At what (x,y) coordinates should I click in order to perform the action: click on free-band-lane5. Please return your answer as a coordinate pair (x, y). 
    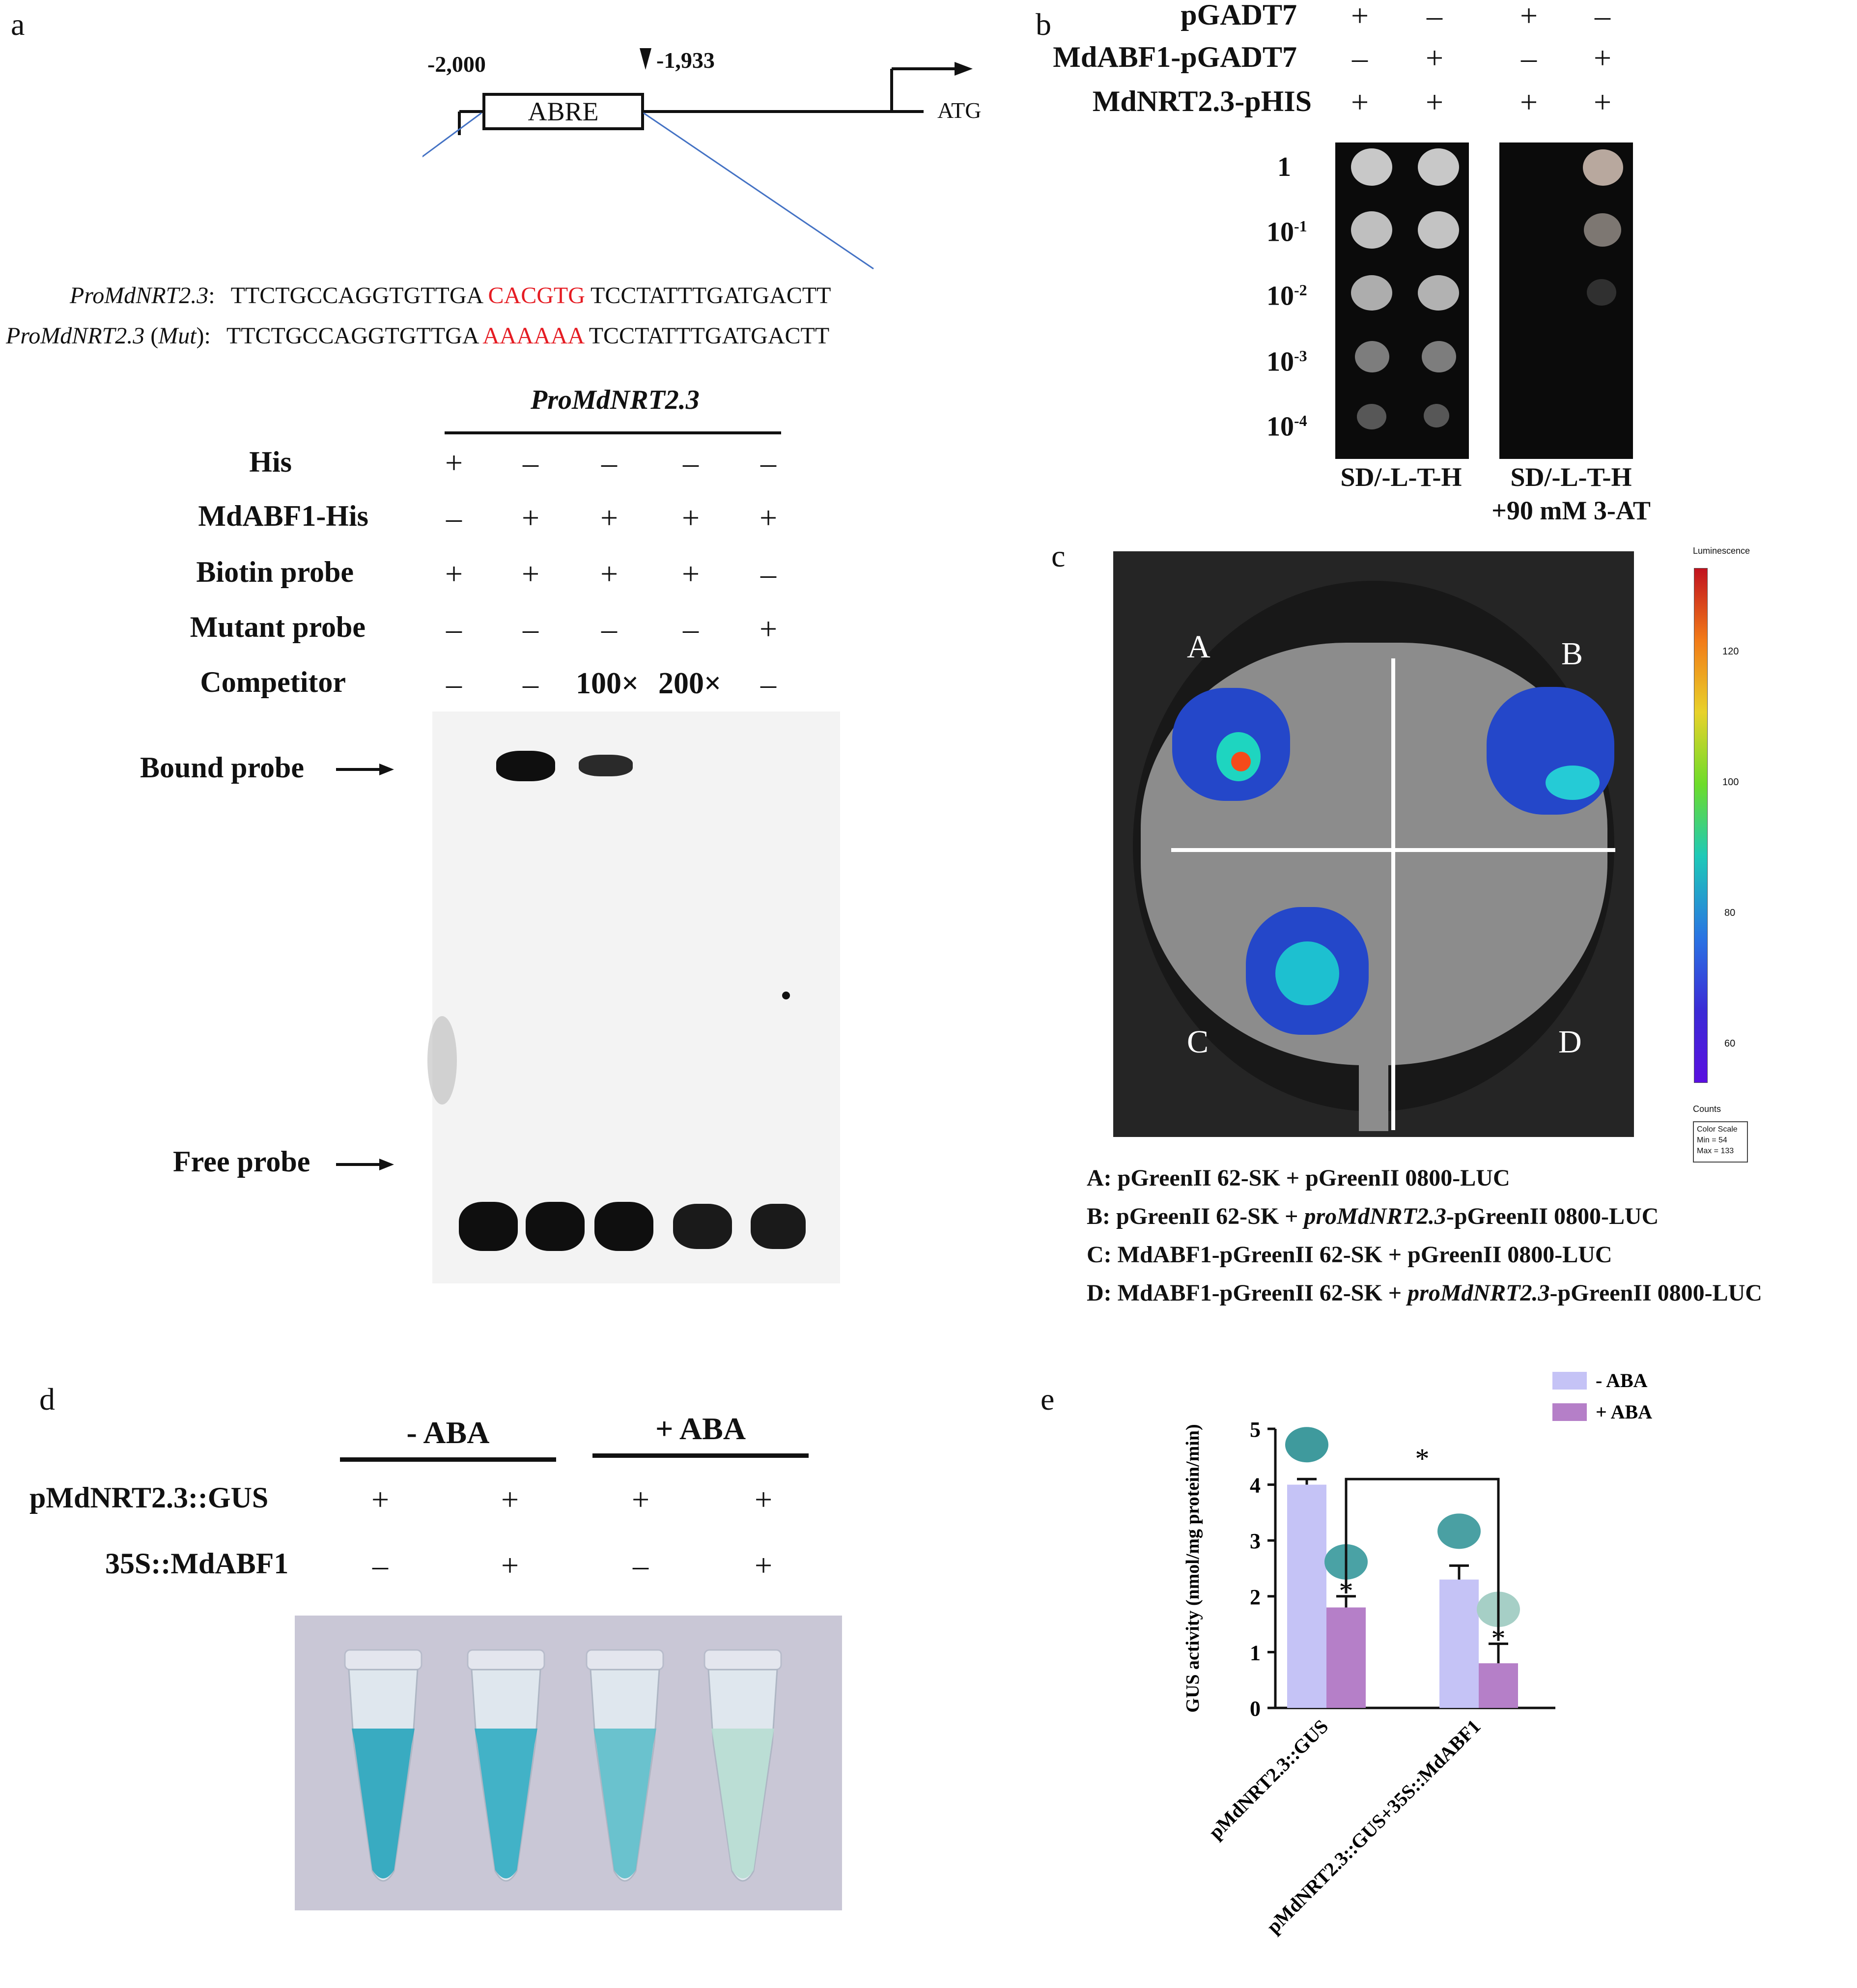
    Looking at the image, I should click on (778, 1226).